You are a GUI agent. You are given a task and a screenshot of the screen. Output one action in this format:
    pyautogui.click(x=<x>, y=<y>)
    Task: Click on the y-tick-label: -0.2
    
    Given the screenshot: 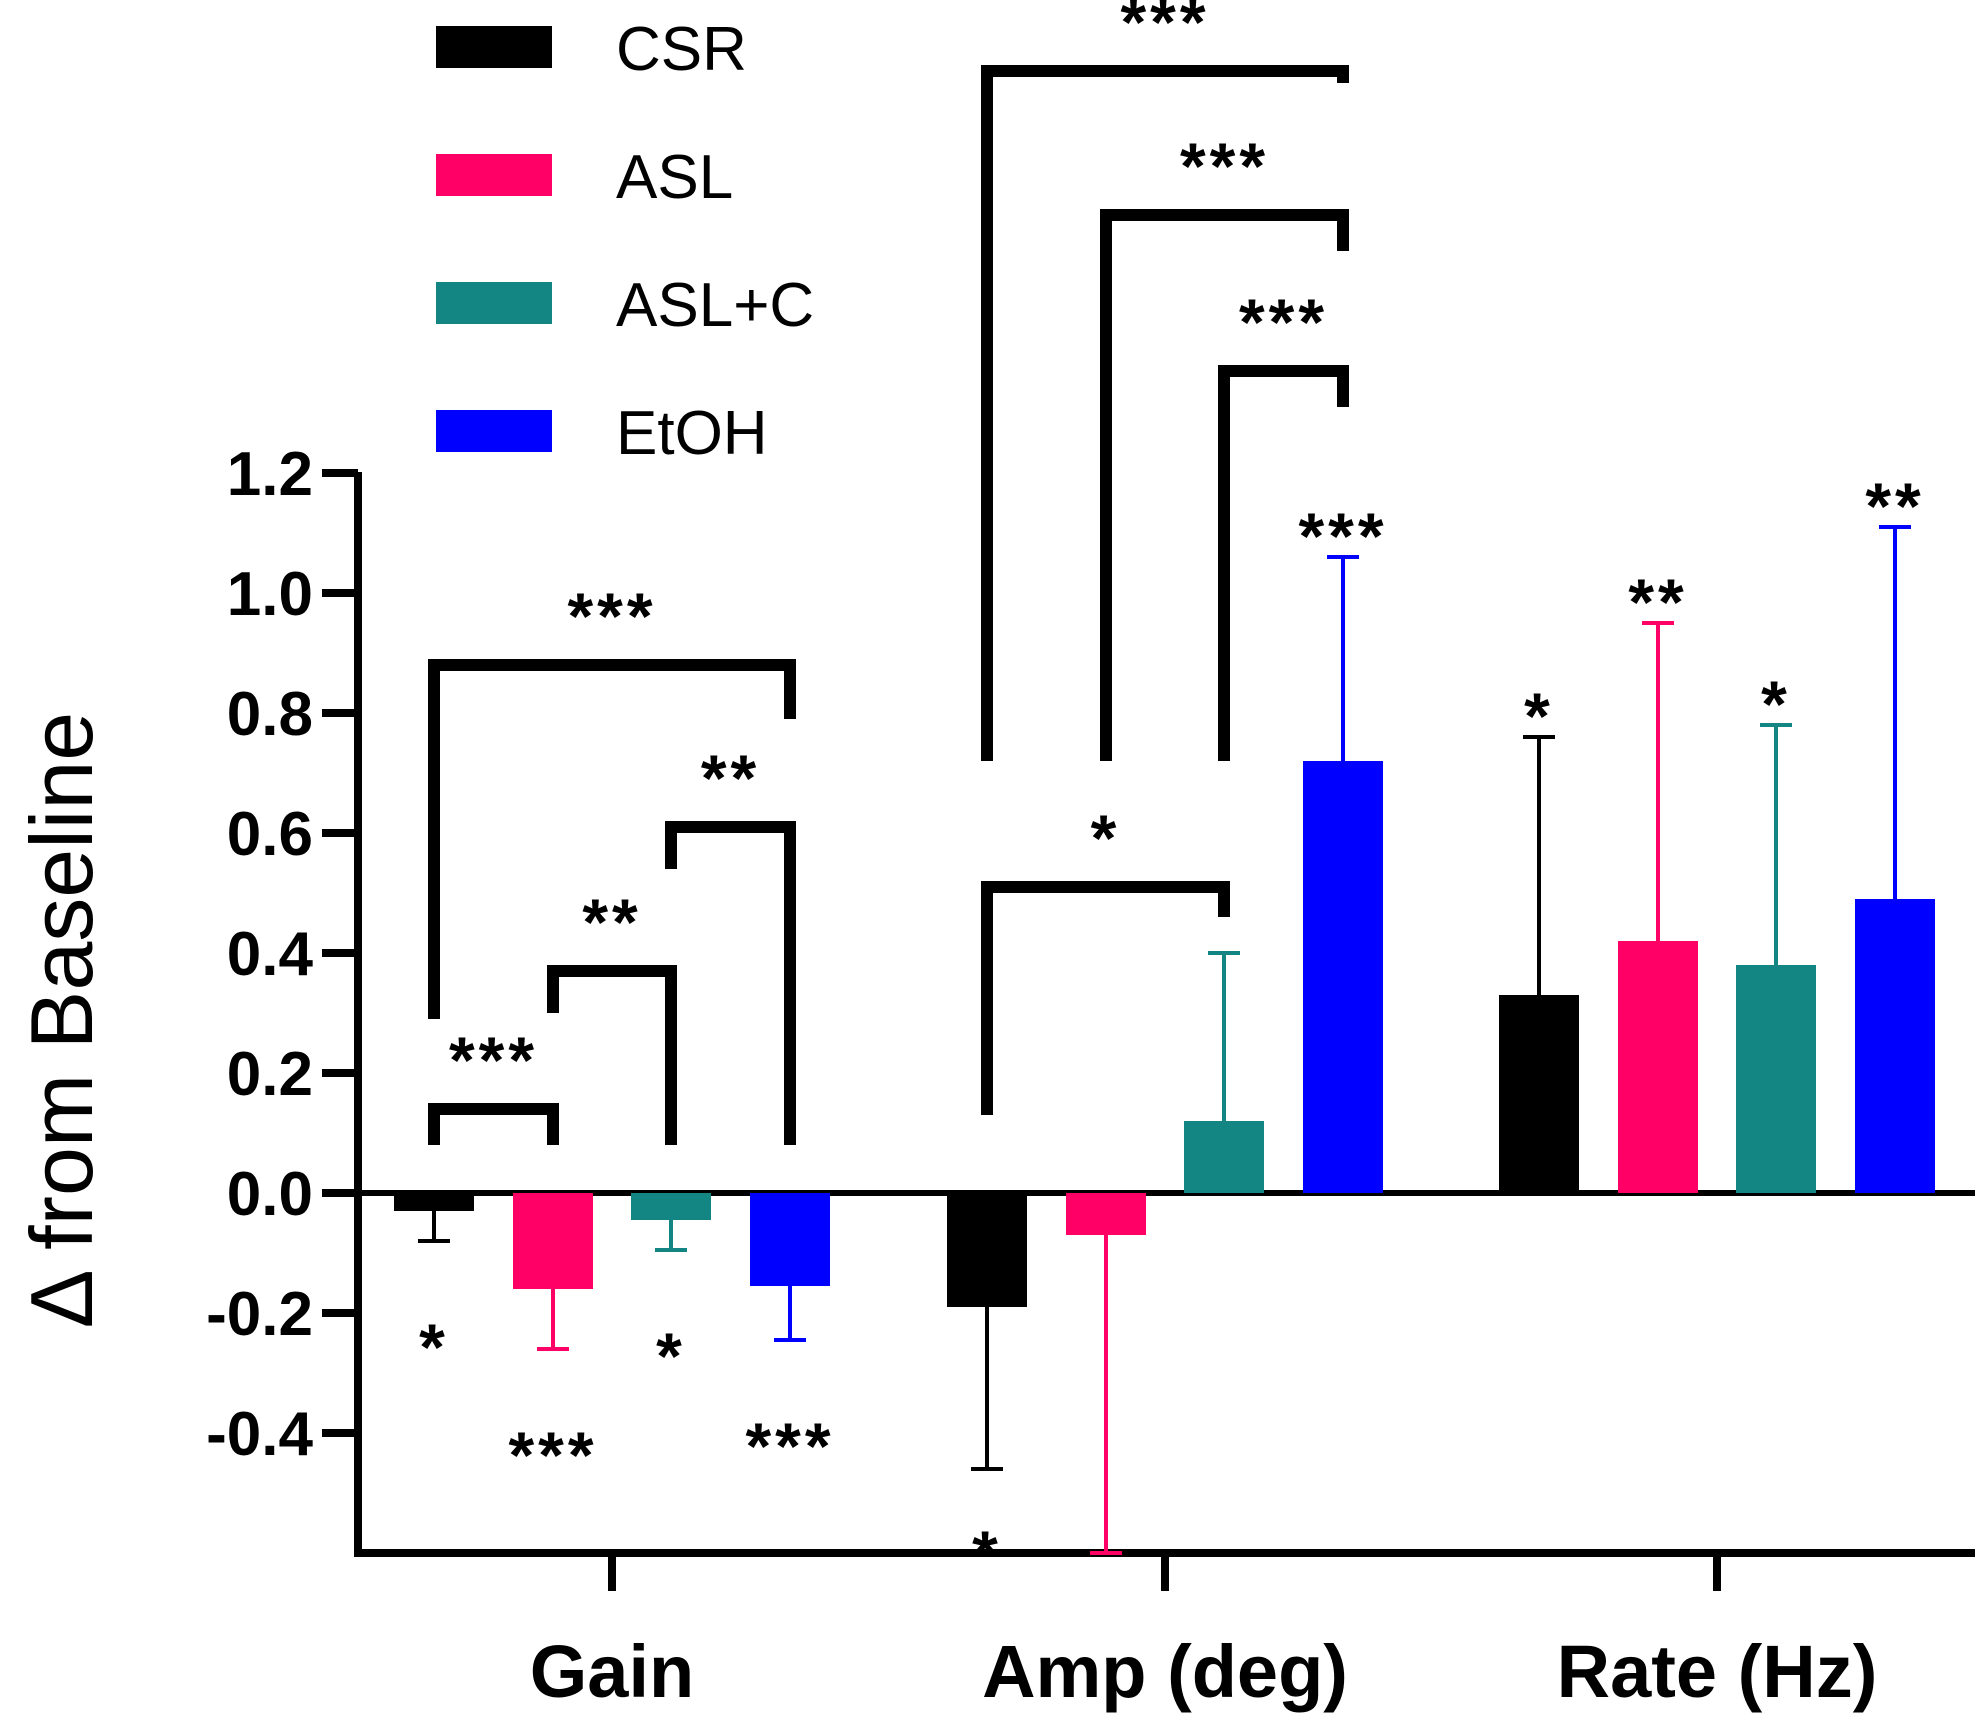 What is the action you would take?
    pyautogui.click(x=259, y=1314)
    